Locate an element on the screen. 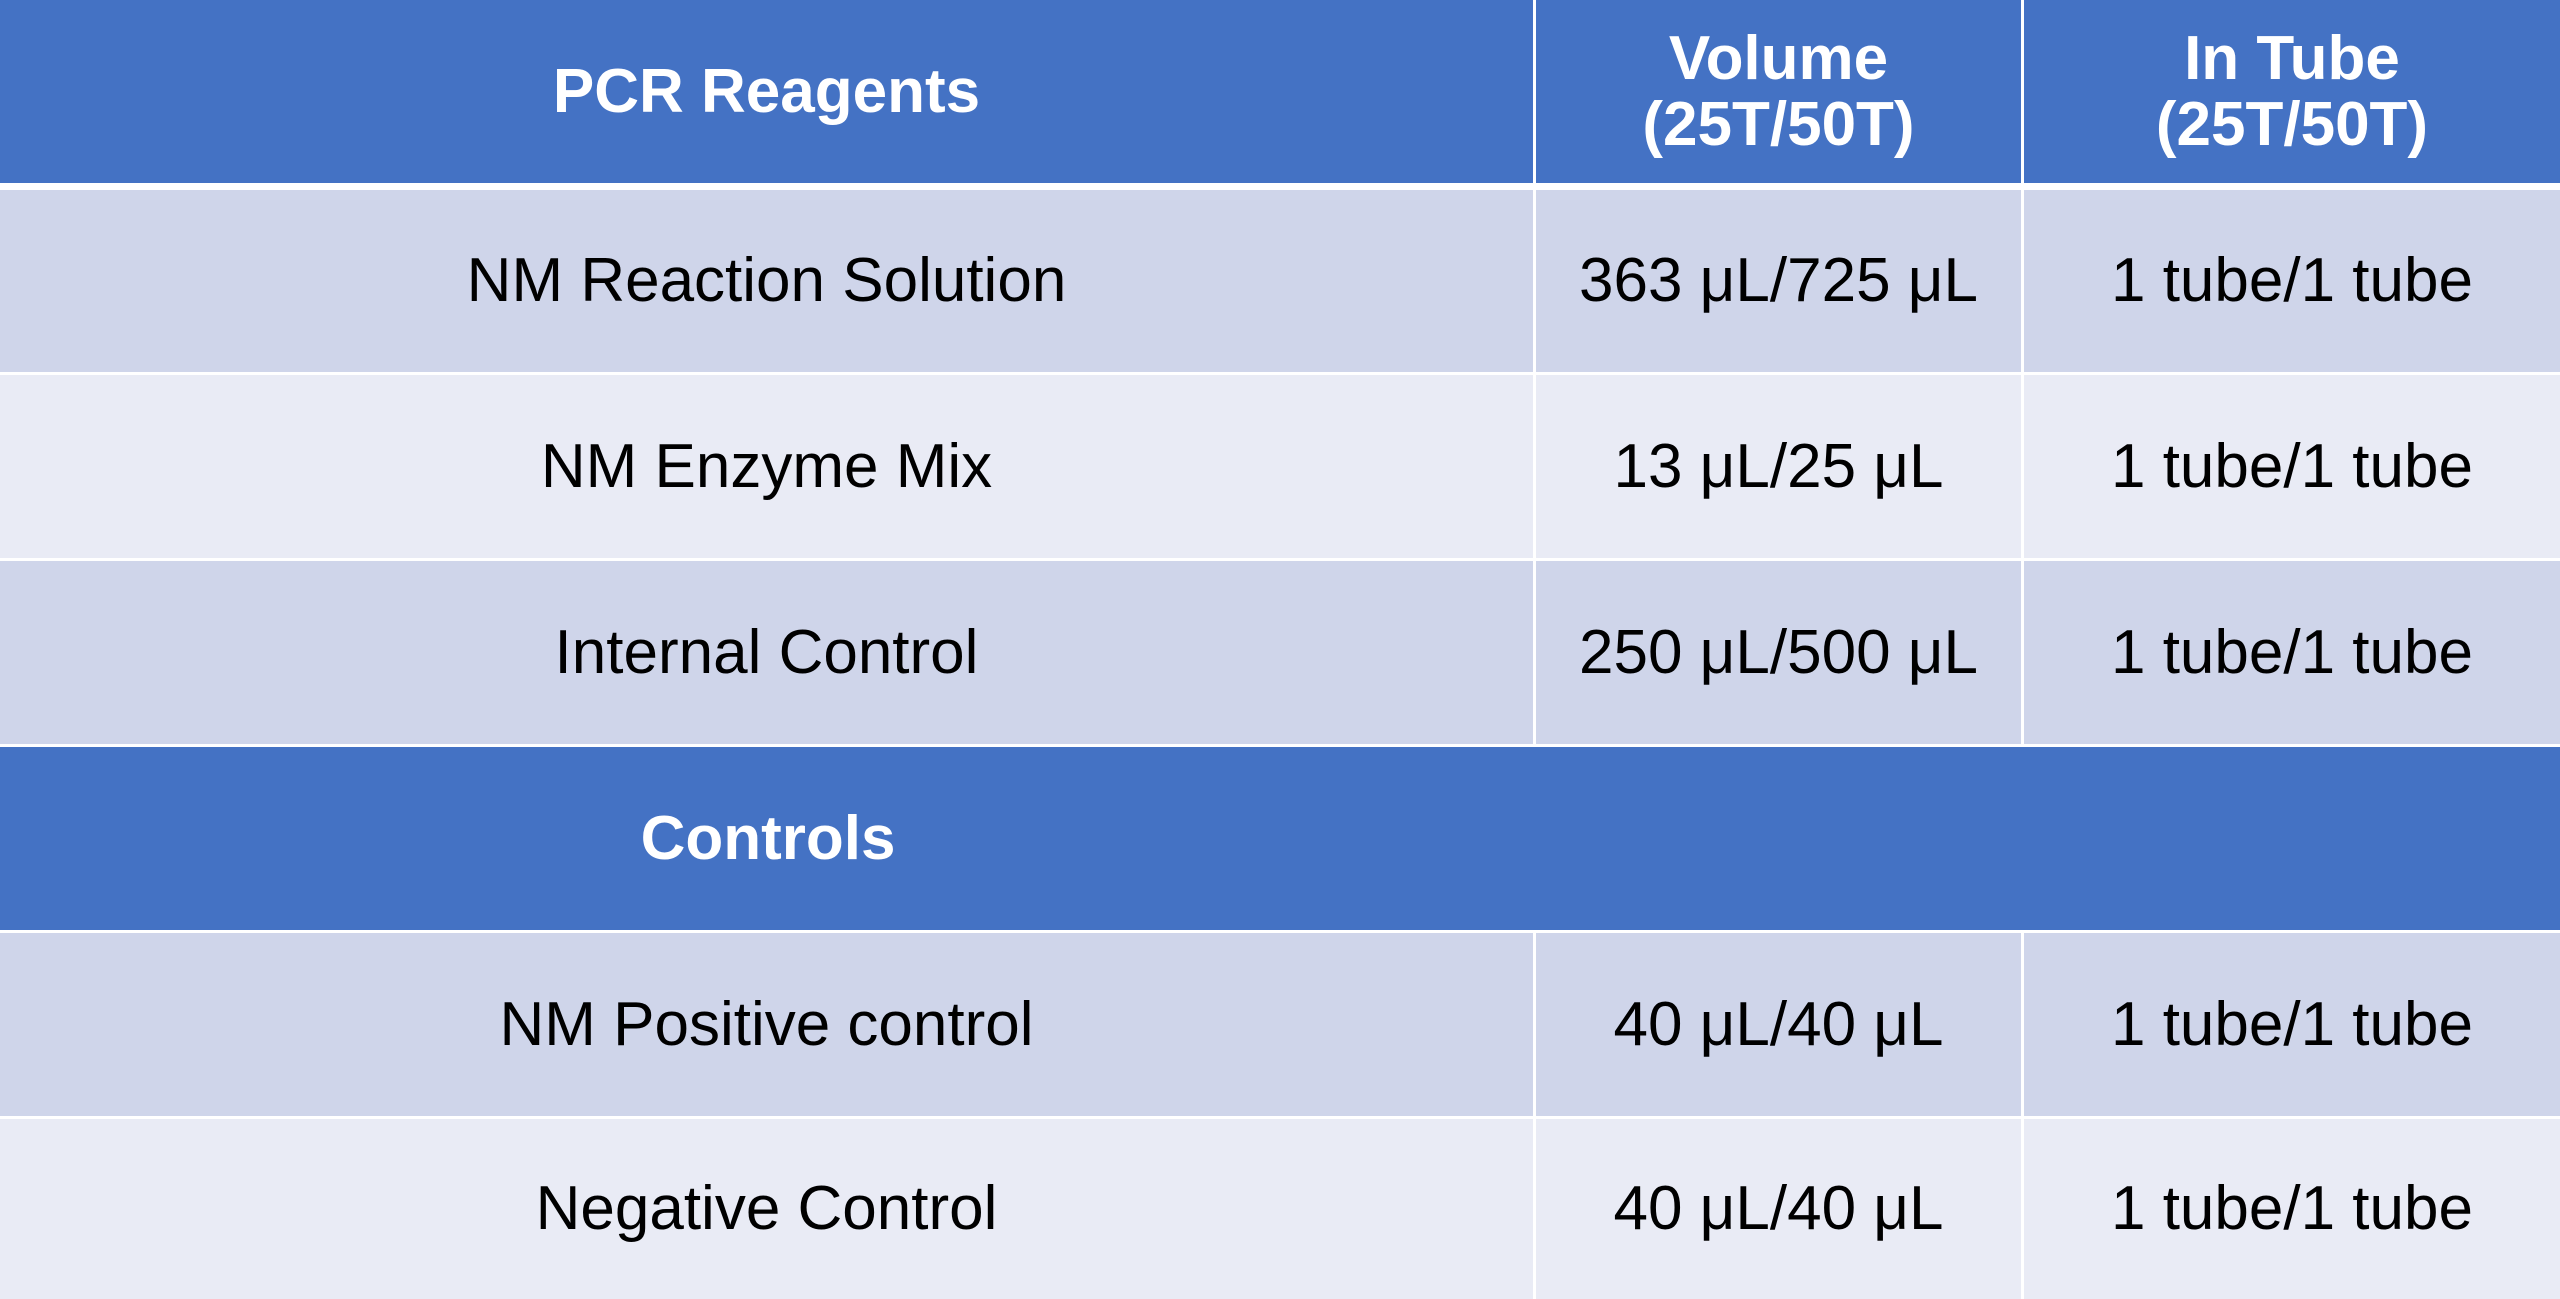  header-volume: Volume (25T/50T) is located at coordinates (1780, 91).